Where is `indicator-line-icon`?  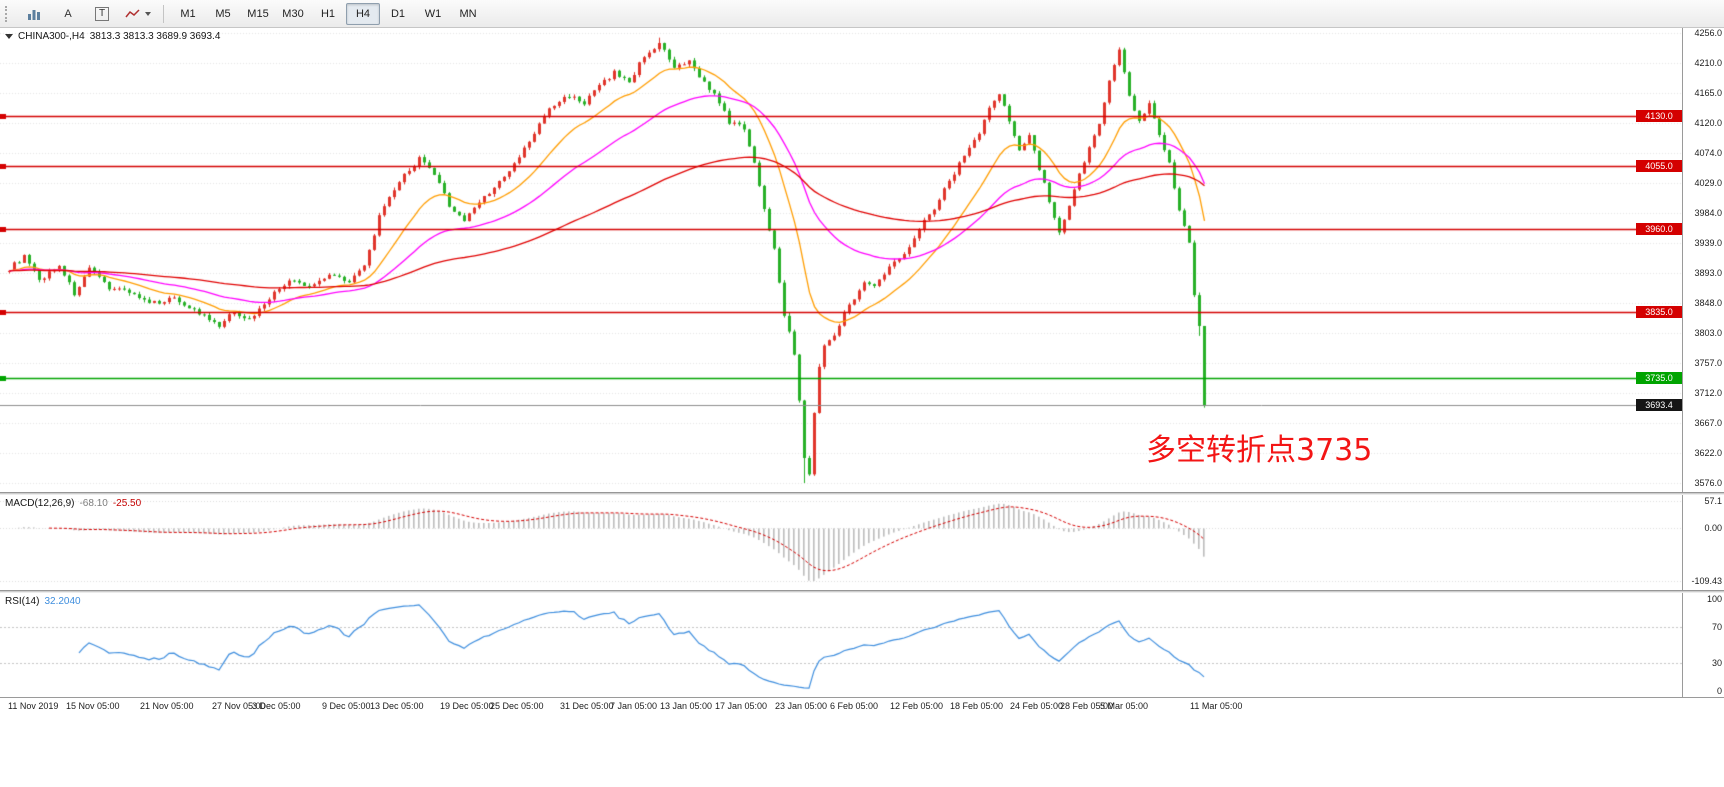 indicator-line-icon is located at coordinates (132, 12).